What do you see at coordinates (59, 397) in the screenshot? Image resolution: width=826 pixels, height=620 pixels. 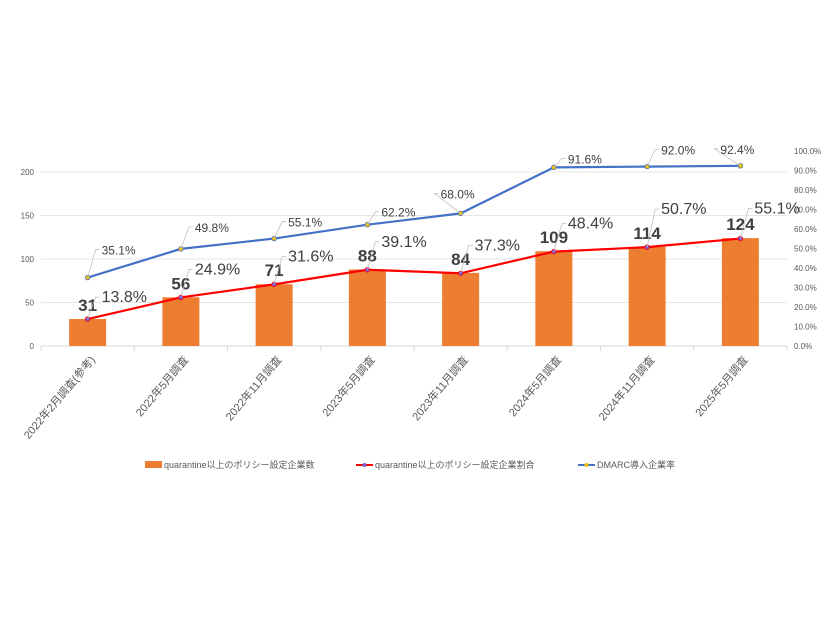 I see `category-label: 2022年2月調査(参考)` at bounding box center [59, 397].